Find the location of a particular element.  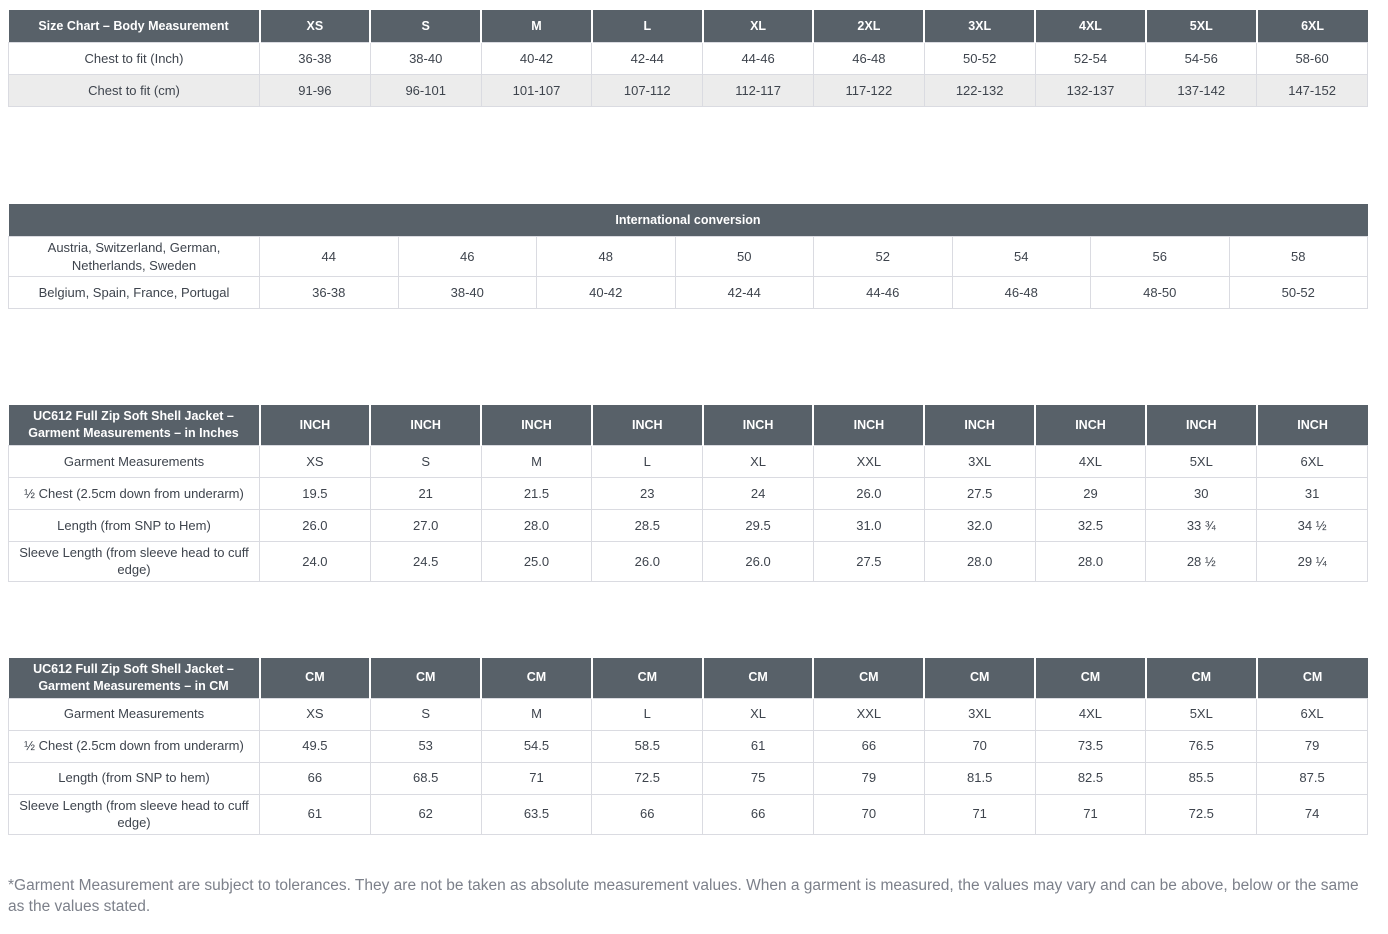

value-cell: 32.0 is located at coordinates (979, 525).